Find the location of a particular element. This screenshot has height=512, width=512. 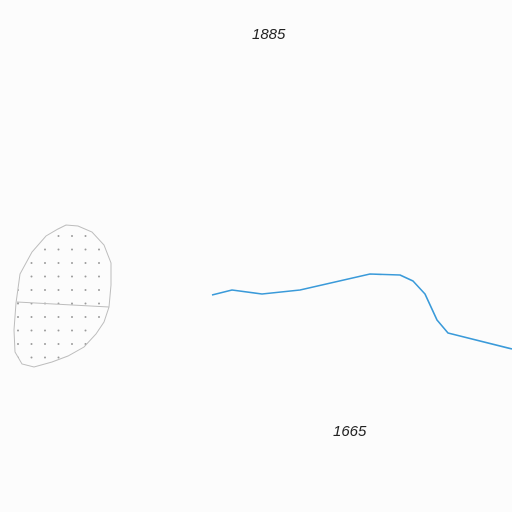

wetland-area is located at coordinates (62, 296).